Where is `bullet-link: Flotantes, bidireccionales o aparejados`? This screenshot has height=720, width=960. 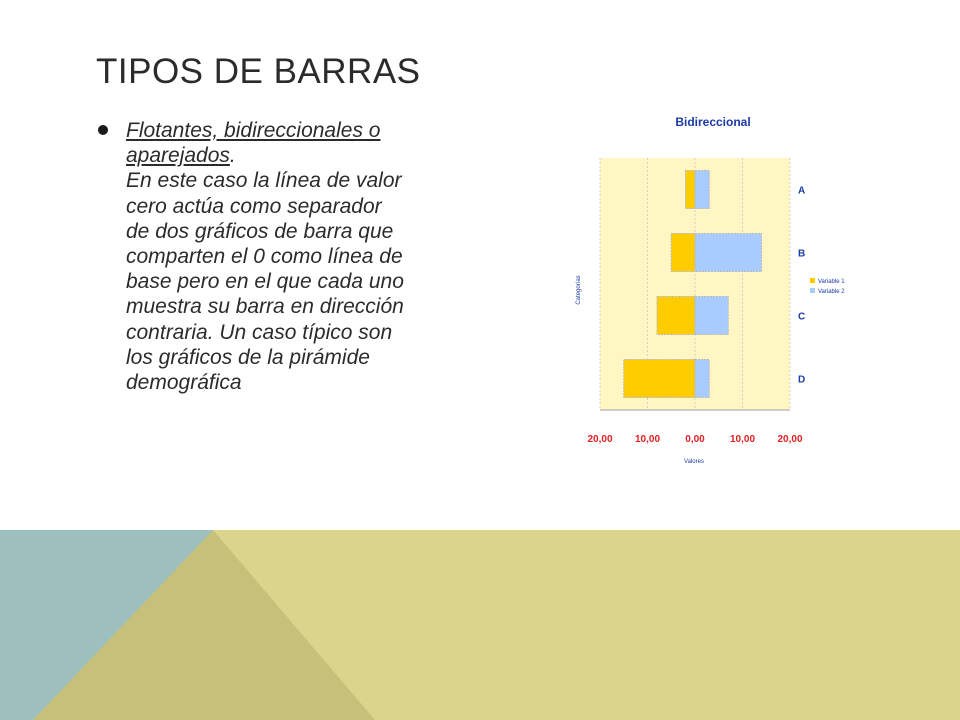
bullet-link: Flotantes, bidireccionales o aparejados is located at coordinates (253, 143).